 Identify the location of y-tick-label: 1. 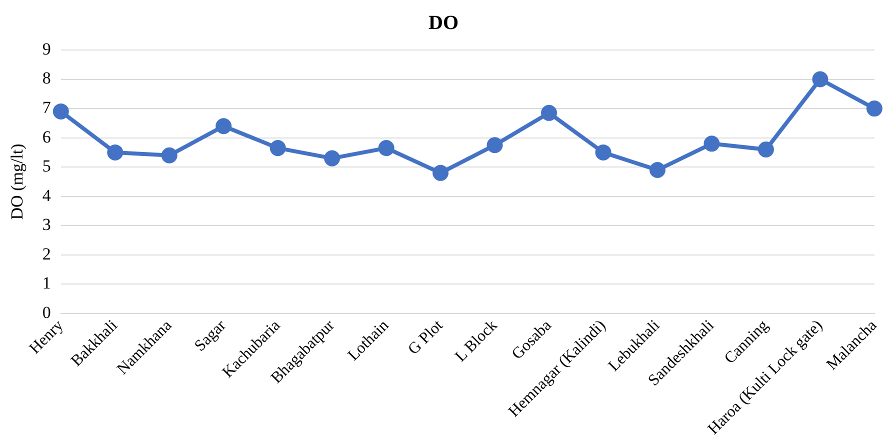
(46, 283).